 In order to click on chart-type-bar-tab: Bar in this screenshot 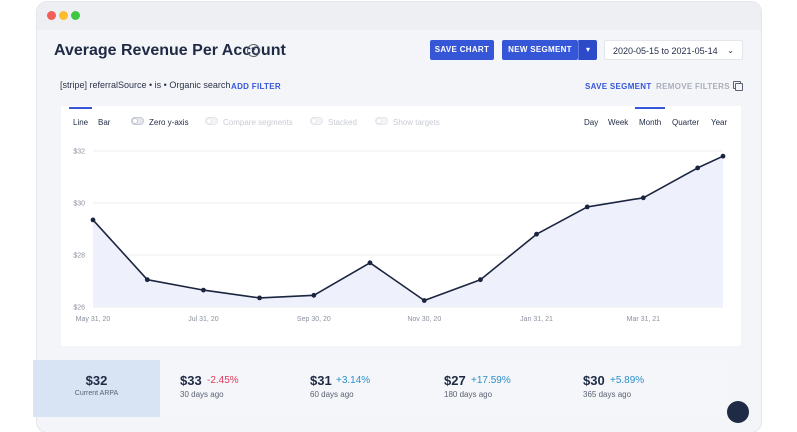, I will do `click(104, 122)`.